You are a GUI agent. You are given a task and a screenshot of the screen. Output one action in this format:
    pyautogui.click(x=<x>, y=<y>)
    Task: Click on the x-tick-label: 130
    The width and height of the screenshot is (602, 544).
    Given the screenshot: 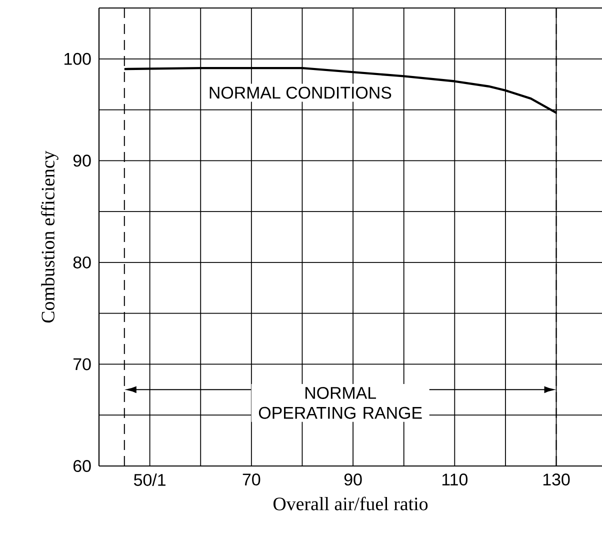 What is the action you would take?
    pyautogui.click(x=556, y=480)
    